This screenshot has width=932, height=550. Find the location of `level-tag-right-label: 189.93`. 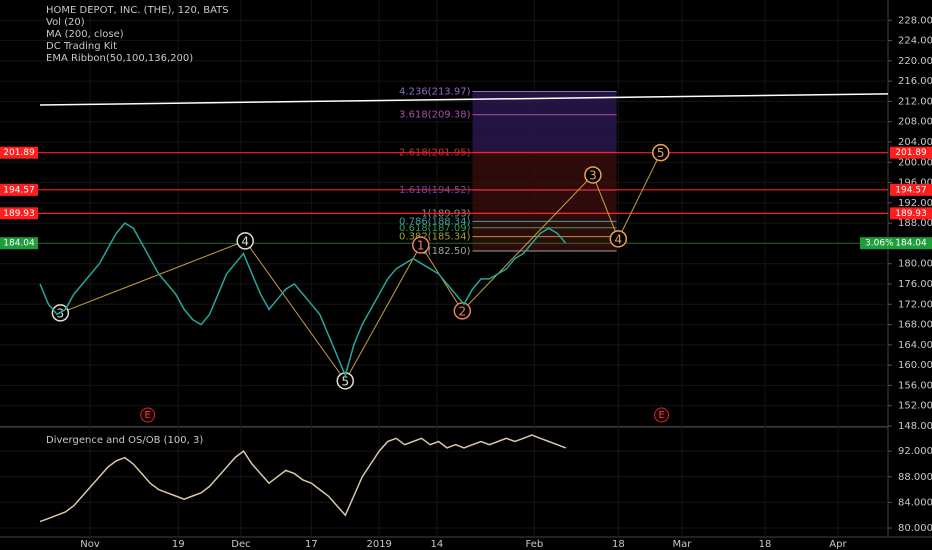

level-tag-right-label: 189.93 is located at coordinates (911, 214).